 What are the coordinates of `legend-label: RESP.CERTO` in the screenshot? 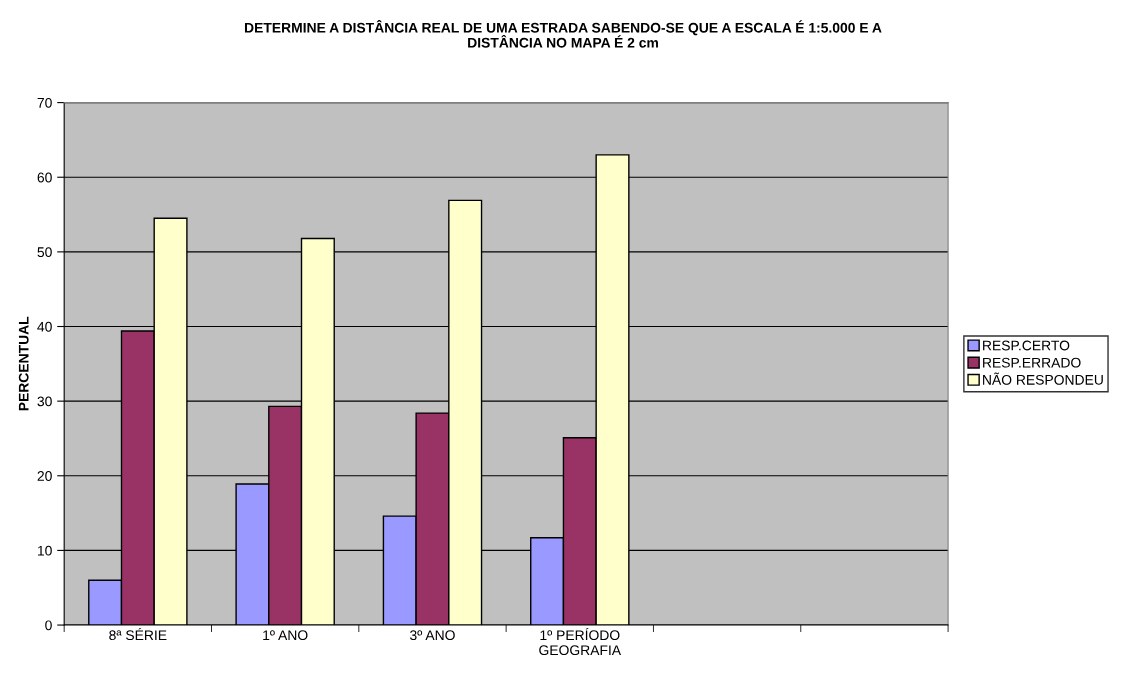 It's located at (1026, 345).